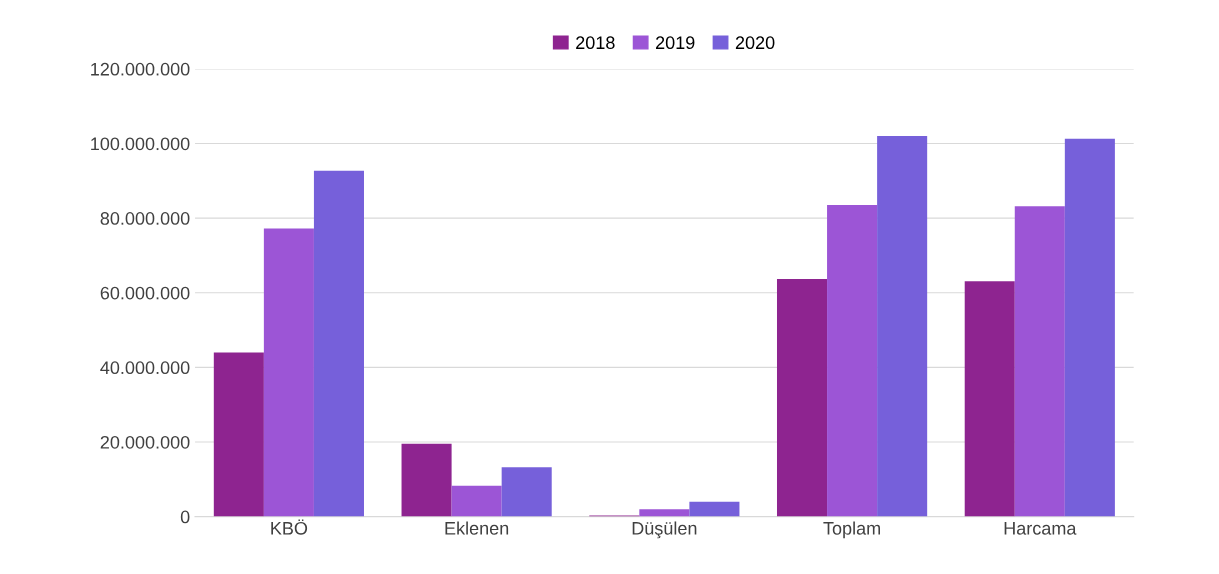  I want to click on y-tick-label: 20.000.000, so click(145, 442).